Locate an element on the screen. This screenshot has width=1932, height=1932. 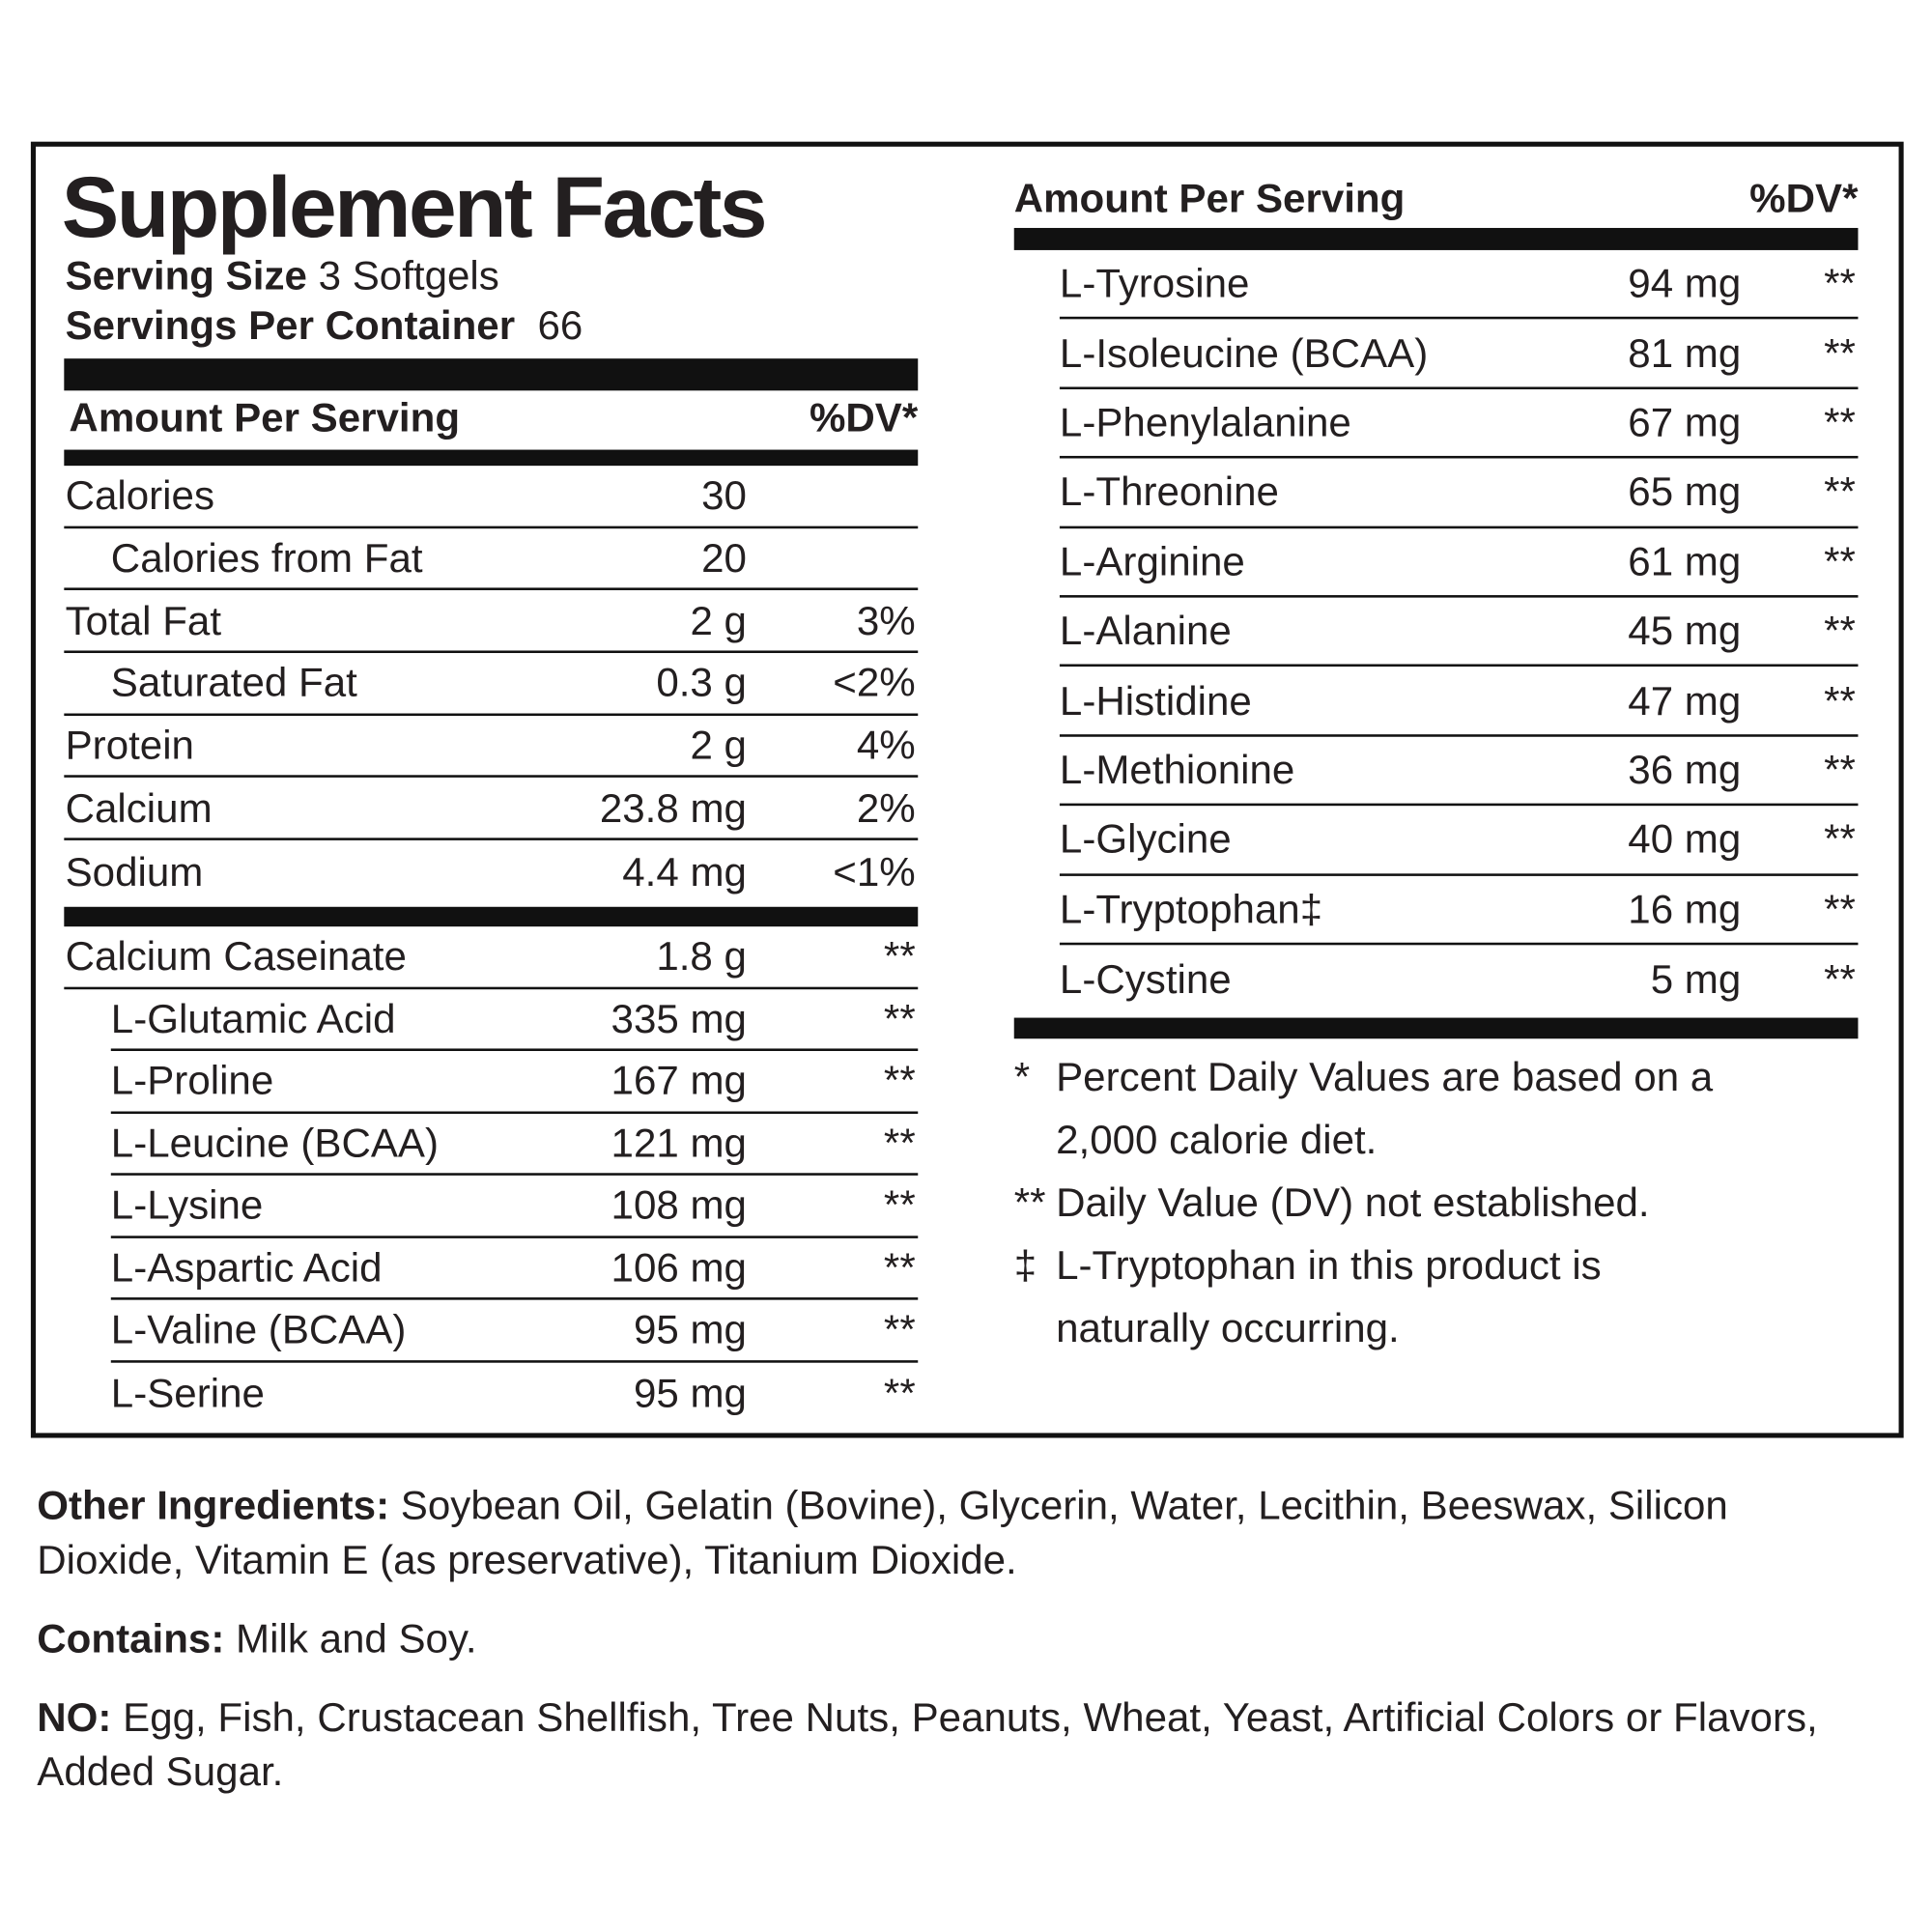
label: NO: is located at coordinates (74, 1717).